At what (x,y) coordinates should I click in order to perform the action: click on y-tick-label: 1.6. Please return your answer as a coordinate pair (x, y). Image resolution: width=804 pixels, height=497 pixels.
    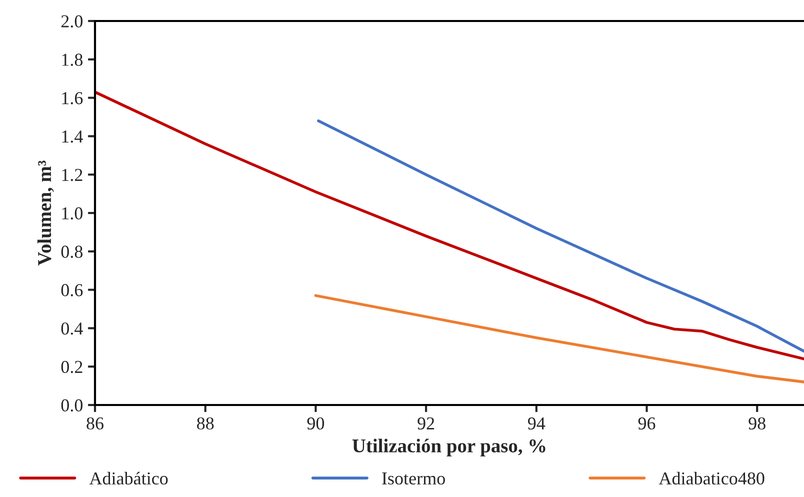
    Looking at the image, I should click on (72, 98).